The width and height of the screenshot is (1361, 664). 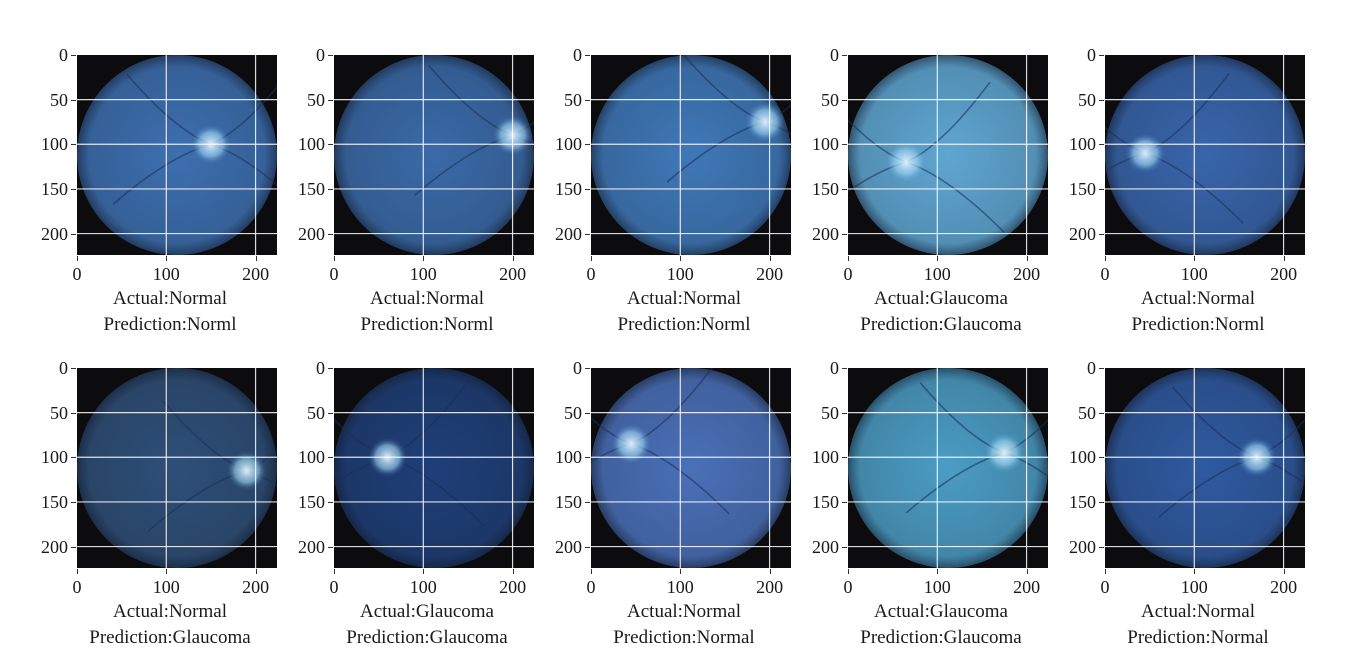 What do you see at coordinates (170, 625) in the screenshot?
I see `panel-caption: Actual:Normal Prediction:Glaucoma` at bounding box center [170, 625].